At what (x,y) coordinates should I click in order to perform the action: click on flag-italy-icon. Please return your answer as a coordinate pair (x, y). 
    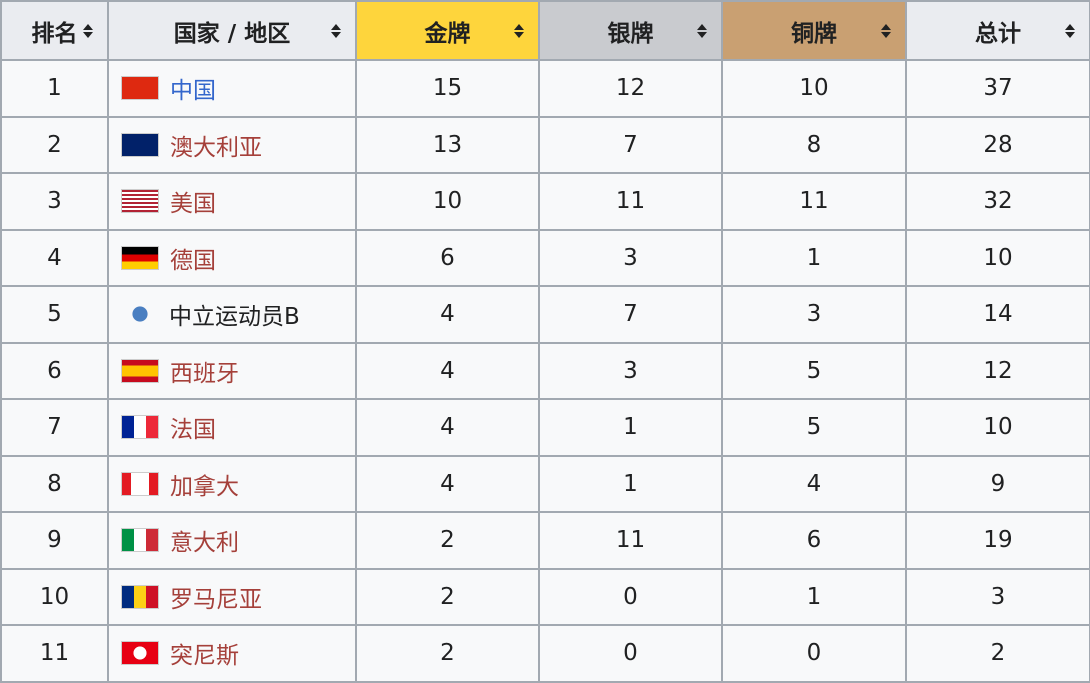
    Looking at the image, I should click on (140, 540).